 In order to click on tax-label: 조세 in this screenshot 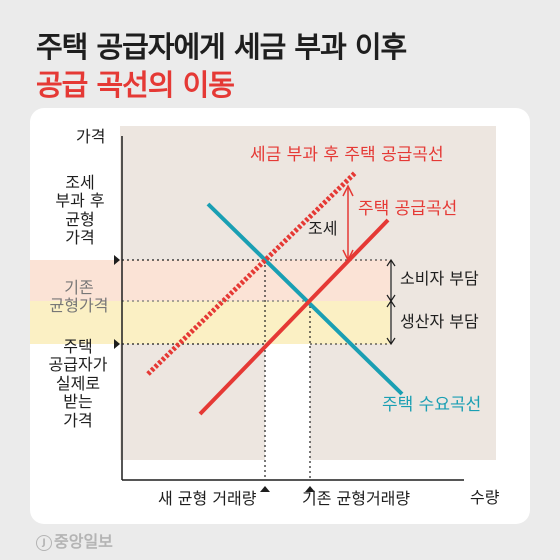, I will do `click(323, 228)`.